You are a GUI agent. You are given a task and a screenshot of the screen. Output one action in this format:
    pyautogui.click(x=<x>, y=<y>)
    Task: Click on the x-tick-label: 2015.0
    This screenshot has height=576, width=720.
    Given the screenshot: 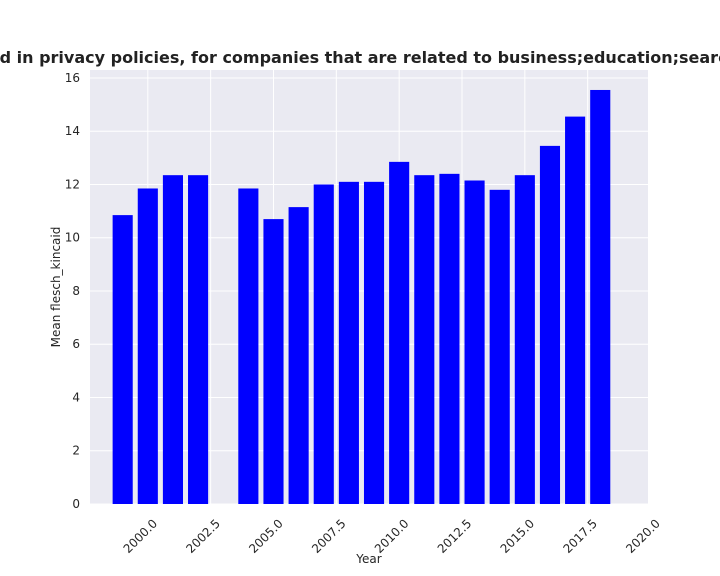 What is the action you would take?
    pyautogui.click(x=518, y=536)
    